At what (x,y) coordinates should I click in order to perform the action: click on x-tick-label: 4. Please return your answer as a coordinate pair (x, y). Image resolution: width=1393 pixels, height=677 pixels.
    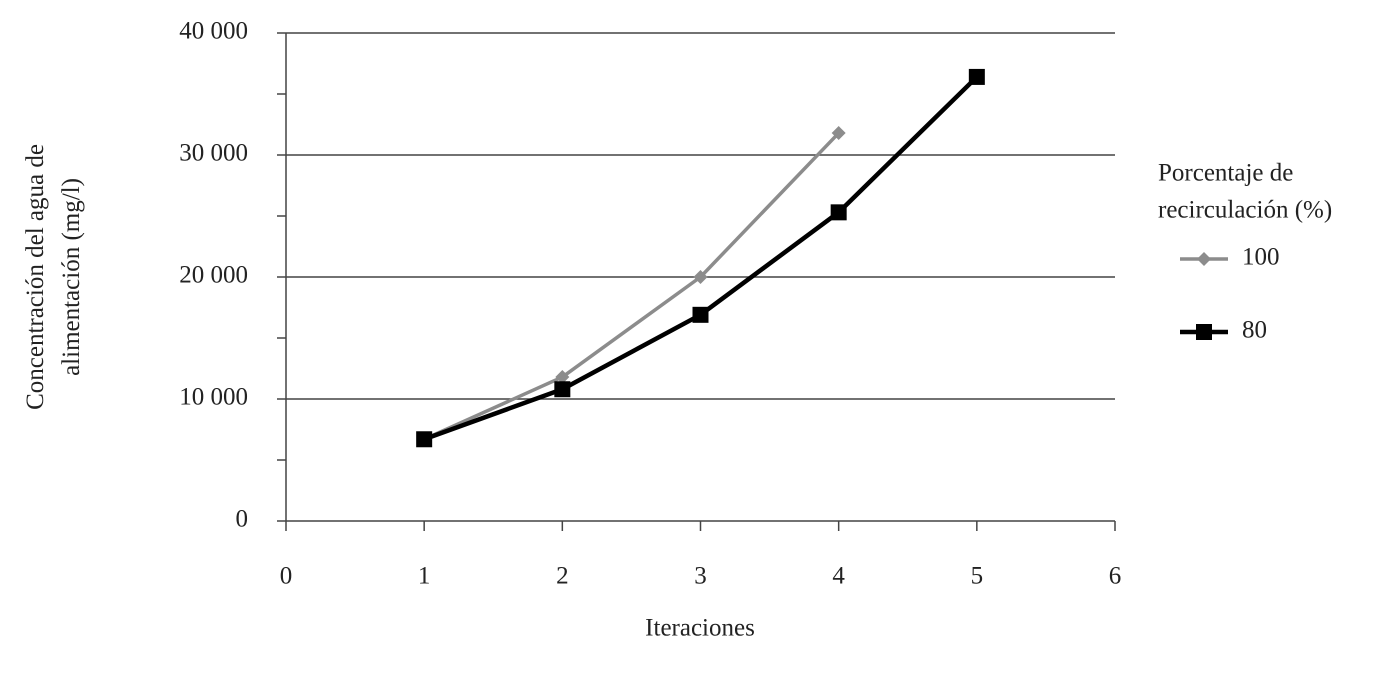
    Looking at the image, I should click on (838, 576).